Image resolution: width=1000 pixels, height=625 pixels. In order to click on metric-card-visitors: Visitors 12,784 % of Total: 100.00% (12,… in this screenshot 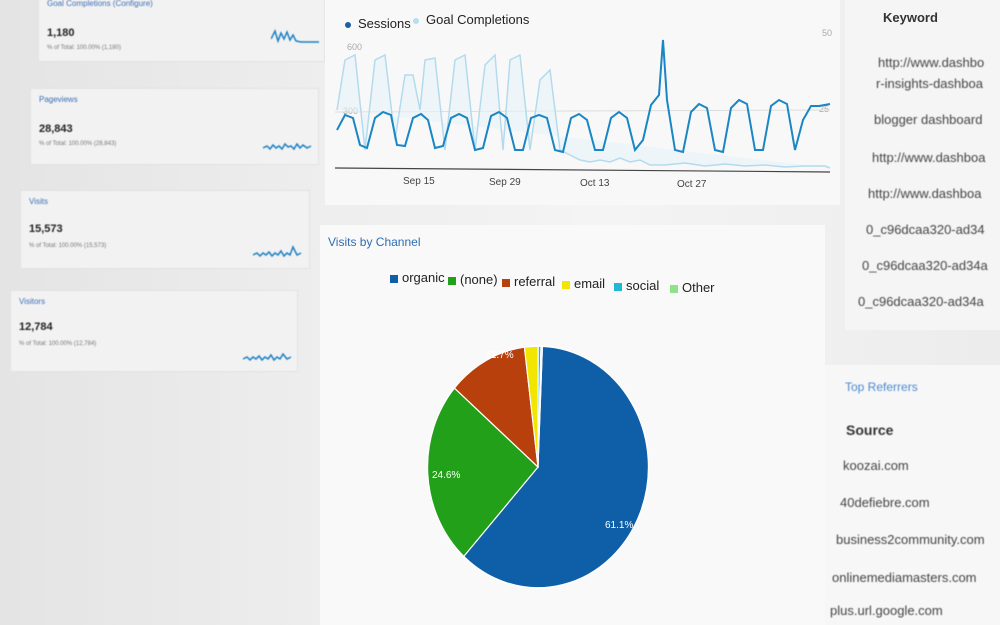, I will do `click(154, 331)`.